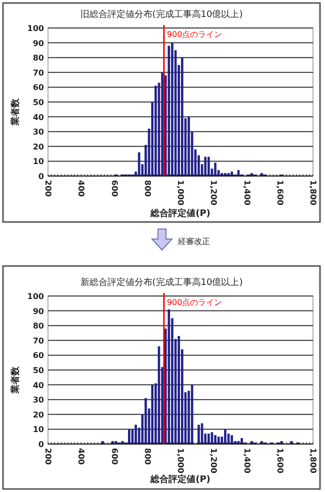 The height and width of the screenshot is (492, 325). What do you see at coordinates (161, 282) in the screenshot?
I see `chart-title: 新総合評定値分布(完成工事高10億以上)` at bounding box center [161, 282].